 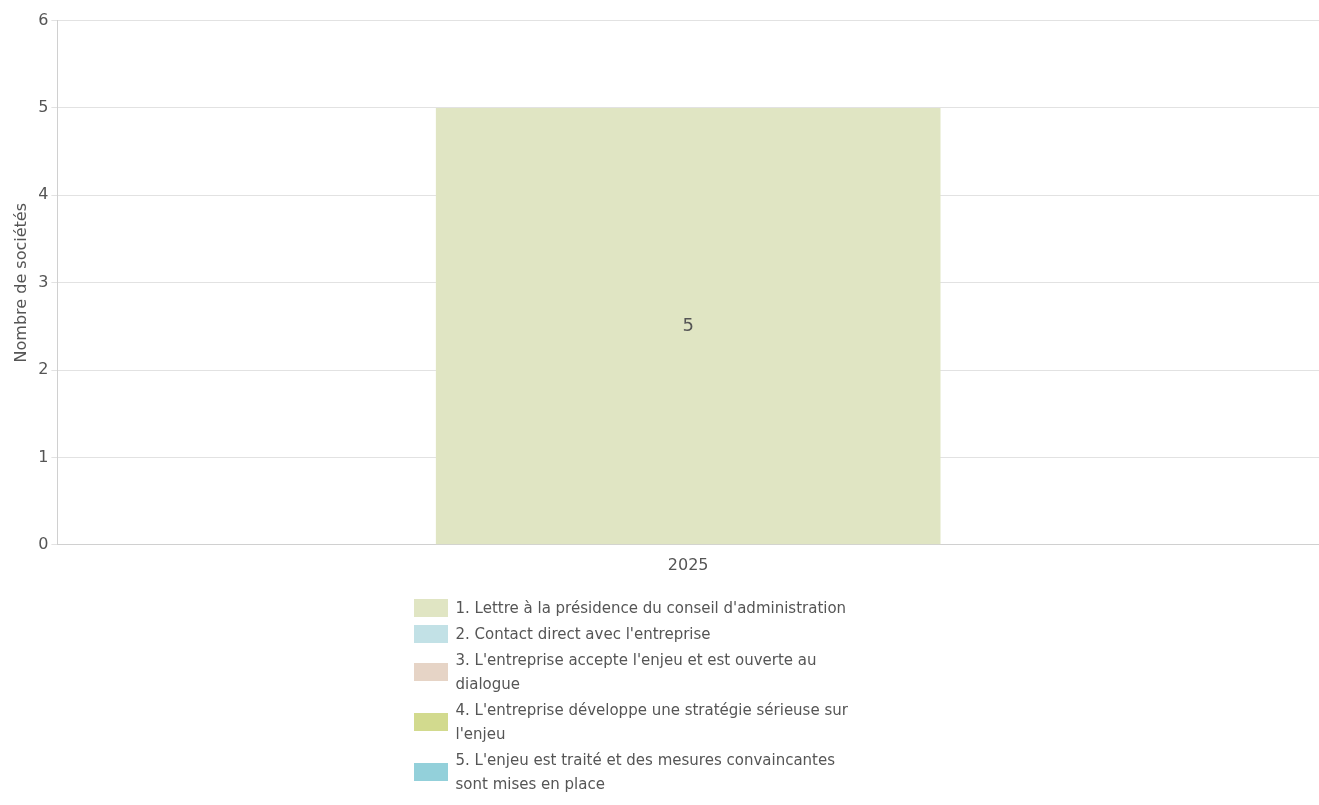 I want to click on y-tick-label: 1, so click(x=43, y=456).